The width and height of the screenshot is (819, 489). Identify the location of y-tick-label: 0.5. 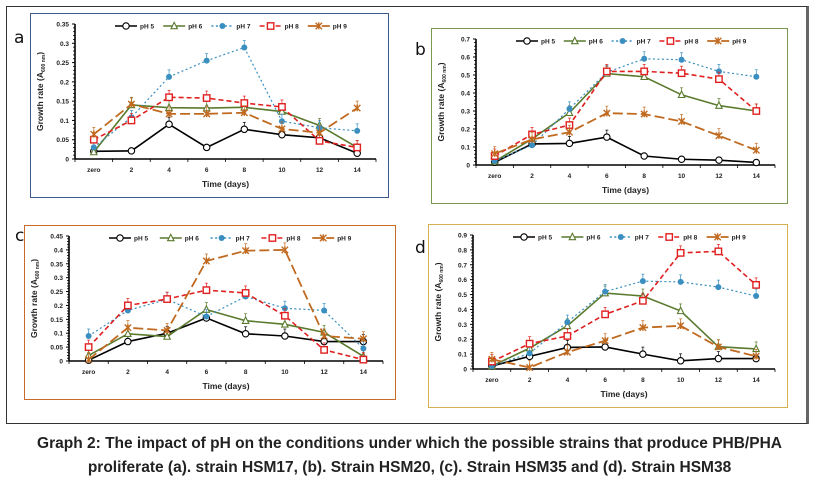
(465, 76).